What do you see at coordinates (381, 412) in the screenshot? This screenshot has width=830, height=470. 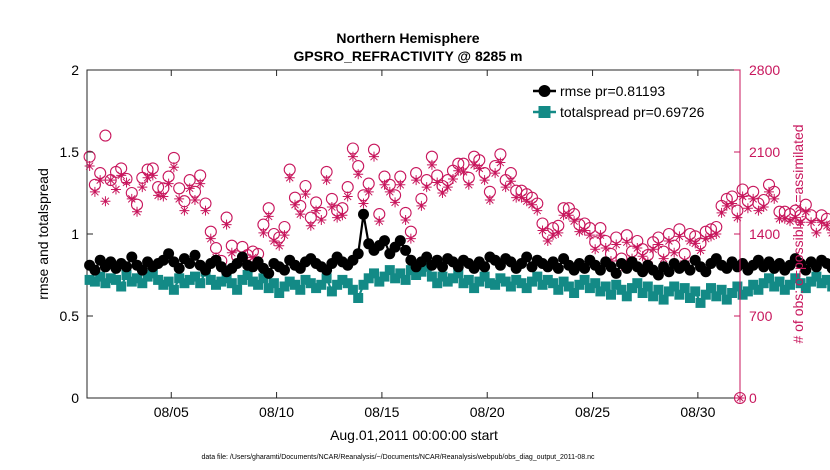 I see `x-tick-label: 08/15` at bounding box center [381, 412].